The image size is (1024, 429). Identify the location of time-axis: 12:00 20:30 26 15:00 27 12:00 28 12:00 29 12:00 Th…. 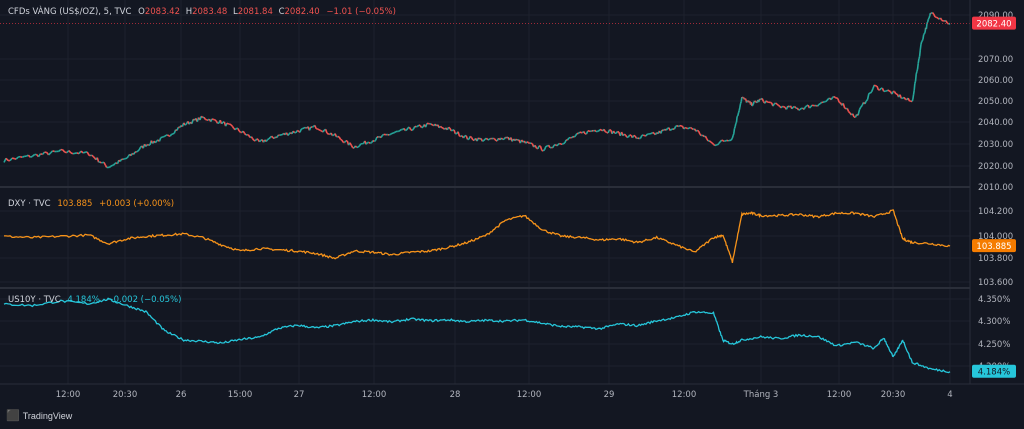
(504, 395).